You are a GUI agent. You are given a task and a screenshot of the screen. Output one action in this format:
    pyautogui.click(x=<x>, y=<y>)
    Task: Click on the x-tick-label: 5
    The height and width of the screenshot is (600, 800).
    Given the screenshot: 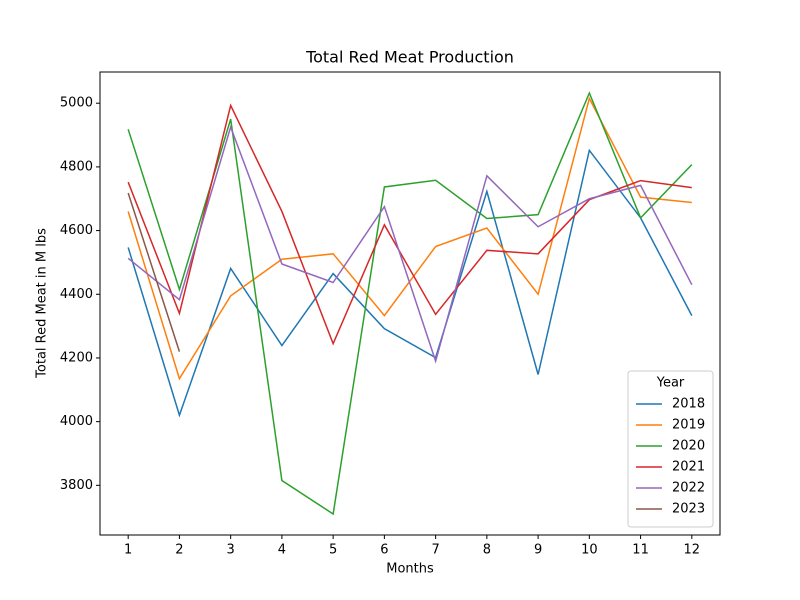 What is the action you would take?
    pyautogui.click(x=333, y=550)
    